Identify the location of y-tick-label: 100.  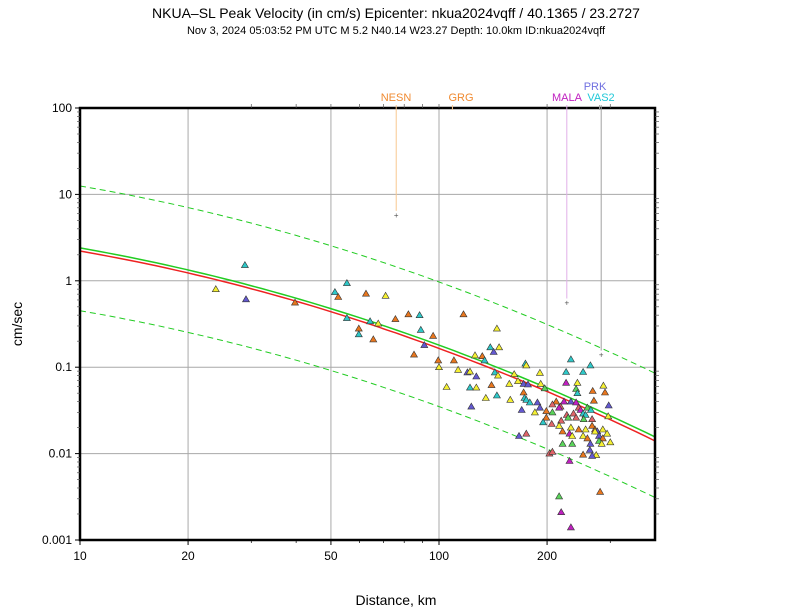
(62, 108).